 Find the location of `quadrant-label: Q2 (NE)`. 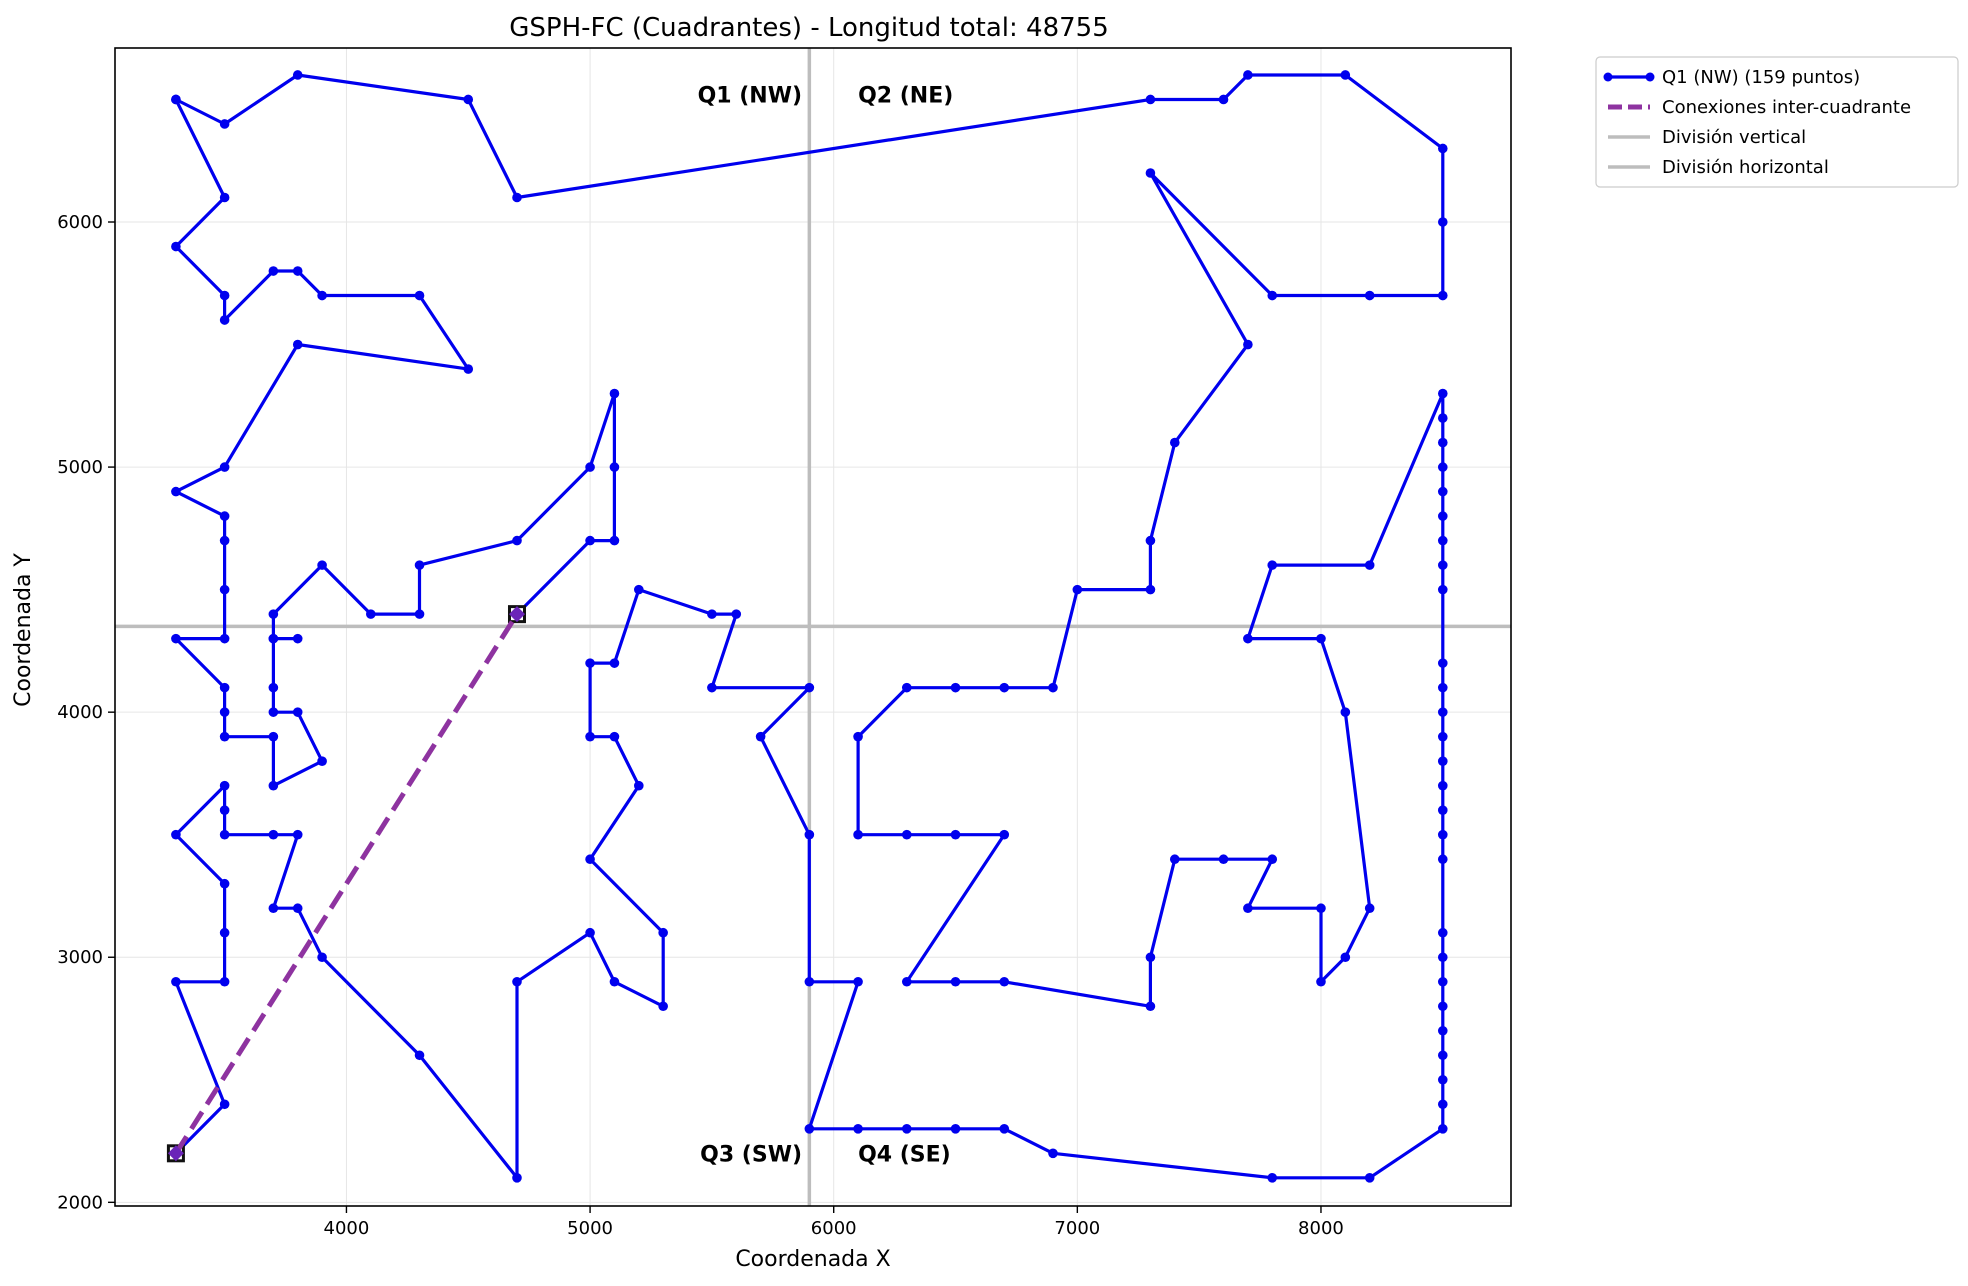

quadrant-label: Q2 (NE) is located at coordinates (905, 96).